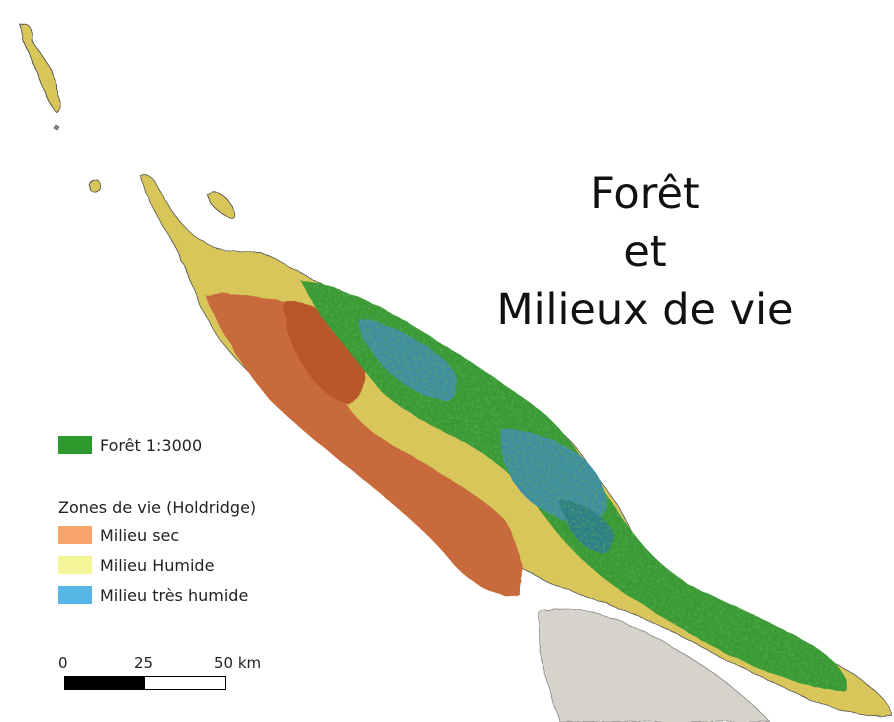 The height and width of the screenshot is (722, 894). I want to click on title-line-2: et, so click(645, 252).